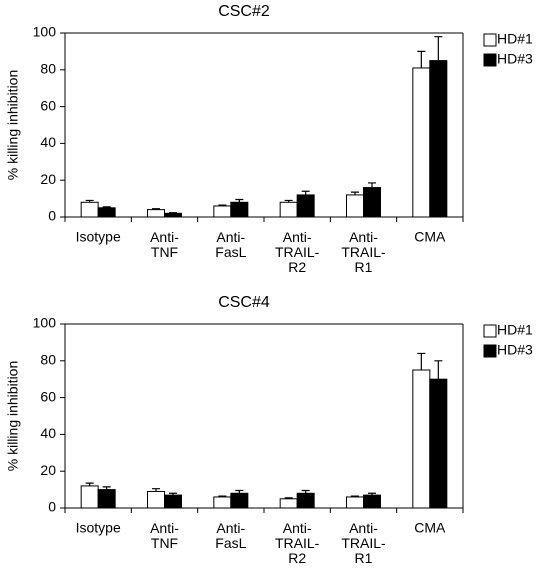 The image size is (538, 570). What do you see at coordinates (244, 11) in the screenshot?
I see `chart-title: CSC#2` at bounding box center [244, 11].